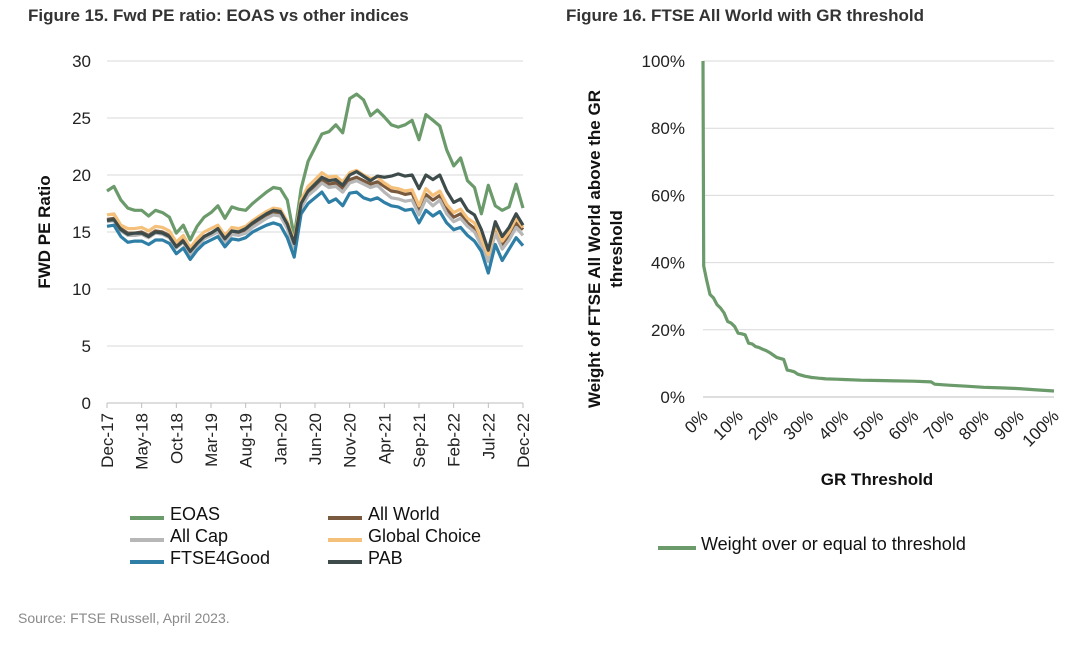 The image size is (1087, 657). Describe the element at coordinates (668, 128) in the screenshot. I see `y-tick-label: 80%` at that location.